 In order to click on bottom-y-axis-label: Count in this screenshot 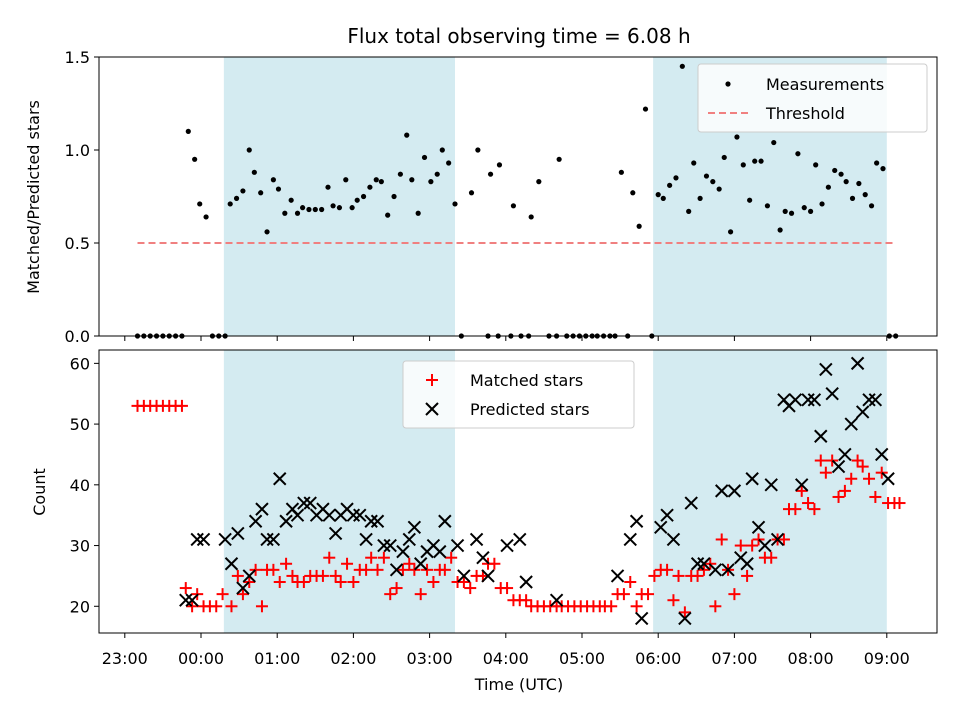, I will do `click(39, 492)`.